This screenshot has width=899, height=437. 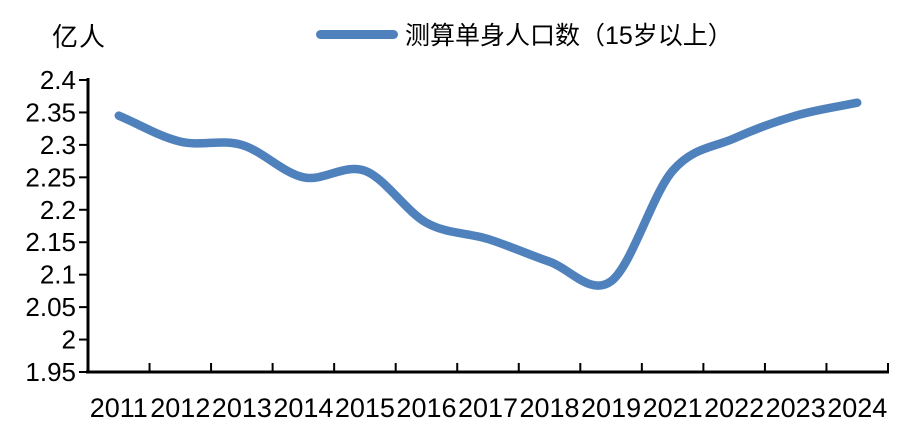 I want to click on y-tick-label: 1.95, so click(x=50, y=372).